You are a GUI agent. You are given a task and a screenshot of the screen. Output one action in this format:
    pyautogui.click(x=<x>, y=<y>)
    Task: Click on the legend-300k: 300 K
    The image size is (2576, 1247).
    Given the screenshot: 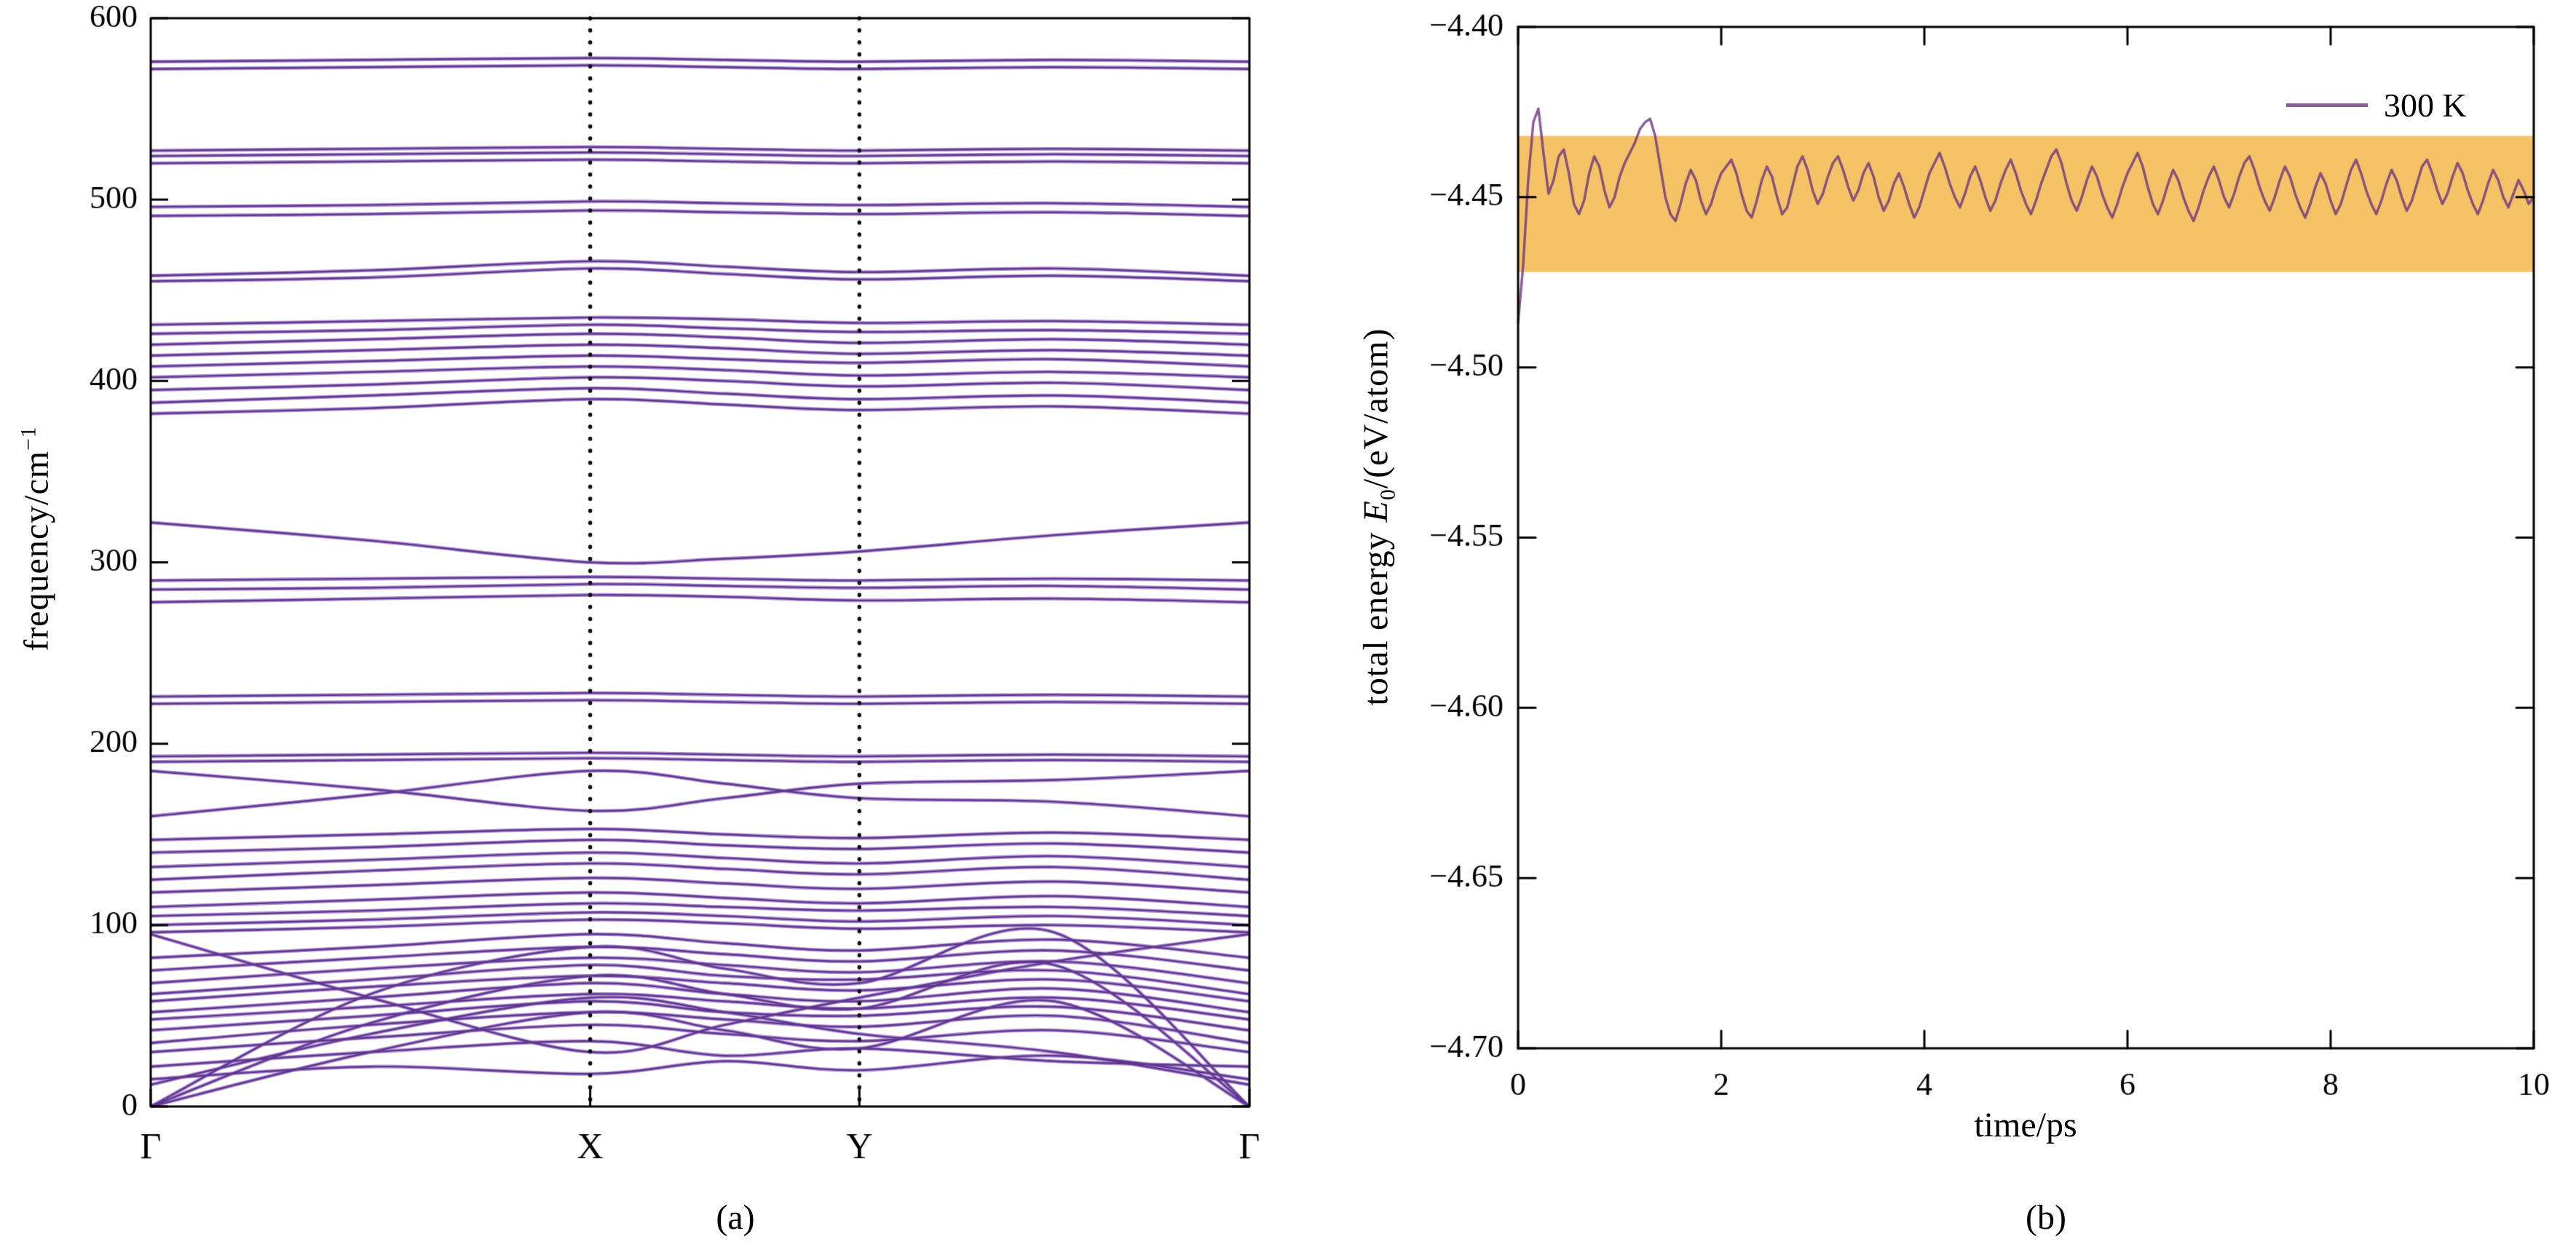 What is the action you would take?
    pyautogui.click(x=2376, y=105)
    